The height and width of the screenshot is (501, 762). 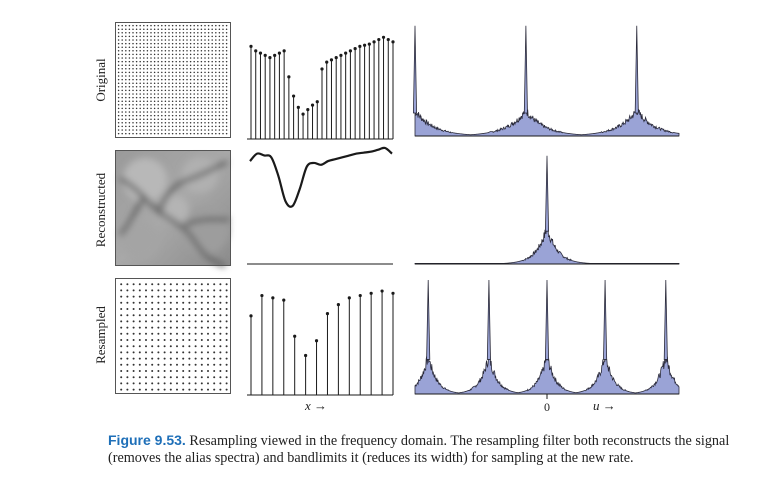 I want to click on resampled-sample-grid, so click(x=173, y=336).